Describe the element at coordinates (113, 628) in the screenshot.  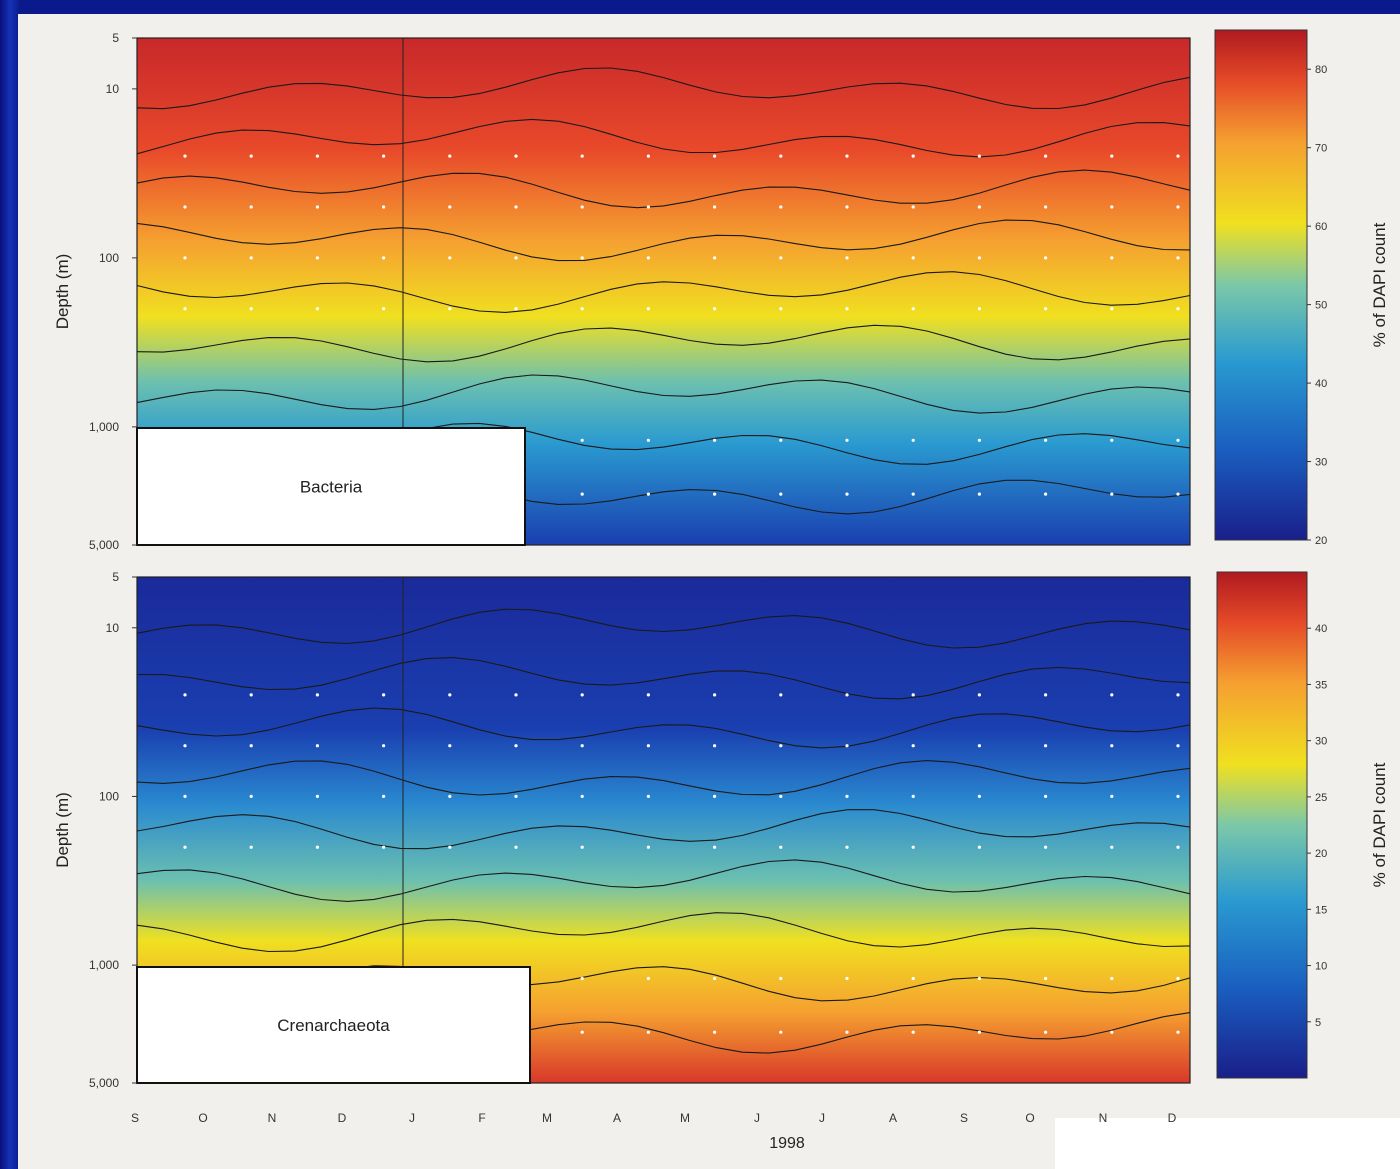
I see `y-tick-label: 10` at that location.